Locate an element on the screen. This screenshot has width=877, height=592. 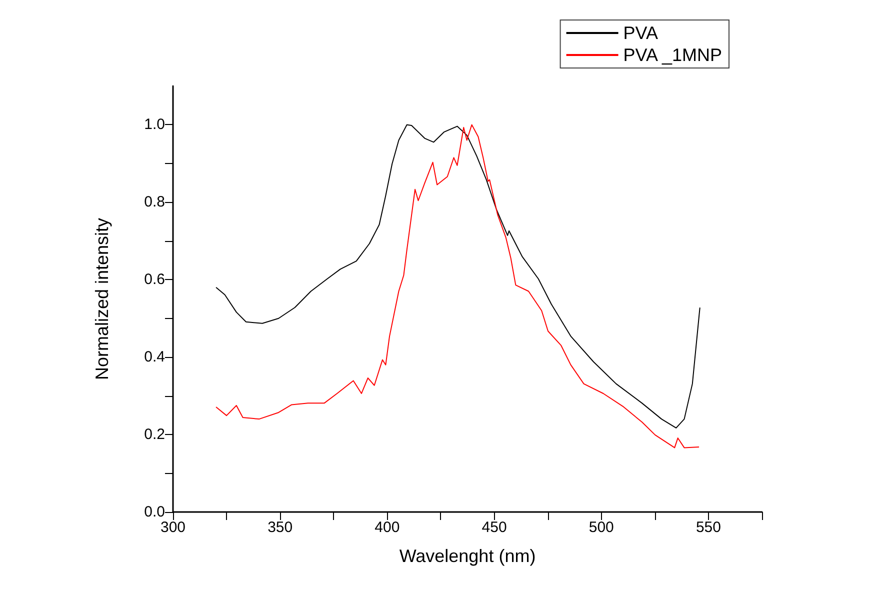
y-axis-title: Normalized intensity is located at coordinates (102, 299).